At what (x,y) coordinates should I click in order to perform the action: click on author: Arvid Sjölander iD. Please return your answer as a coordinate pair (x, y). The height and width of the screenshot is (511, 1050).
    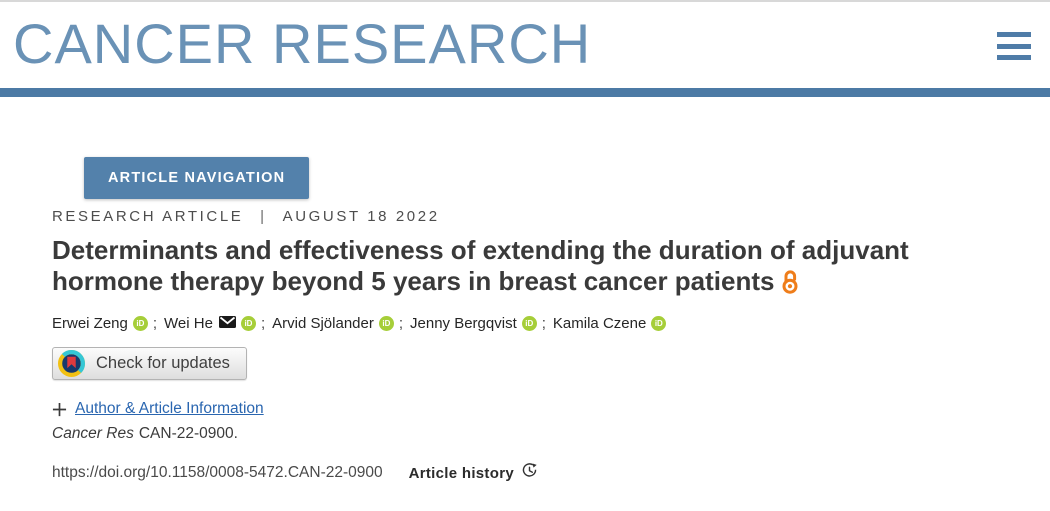
    Looking at the image, I should click on (333, 323).